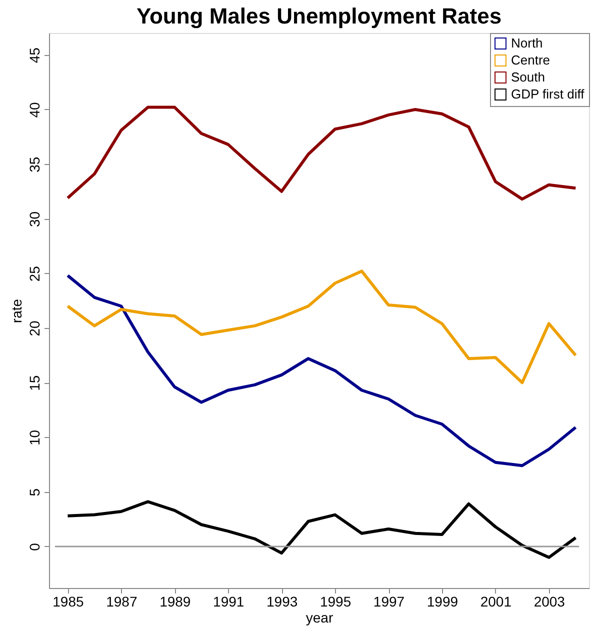 The height and width of the screenshot is (639, 611). What do you see at coordinates (442, 602) in the screenshot?
I see `x-tick-label: 1999` at bounding box center [442, 602].